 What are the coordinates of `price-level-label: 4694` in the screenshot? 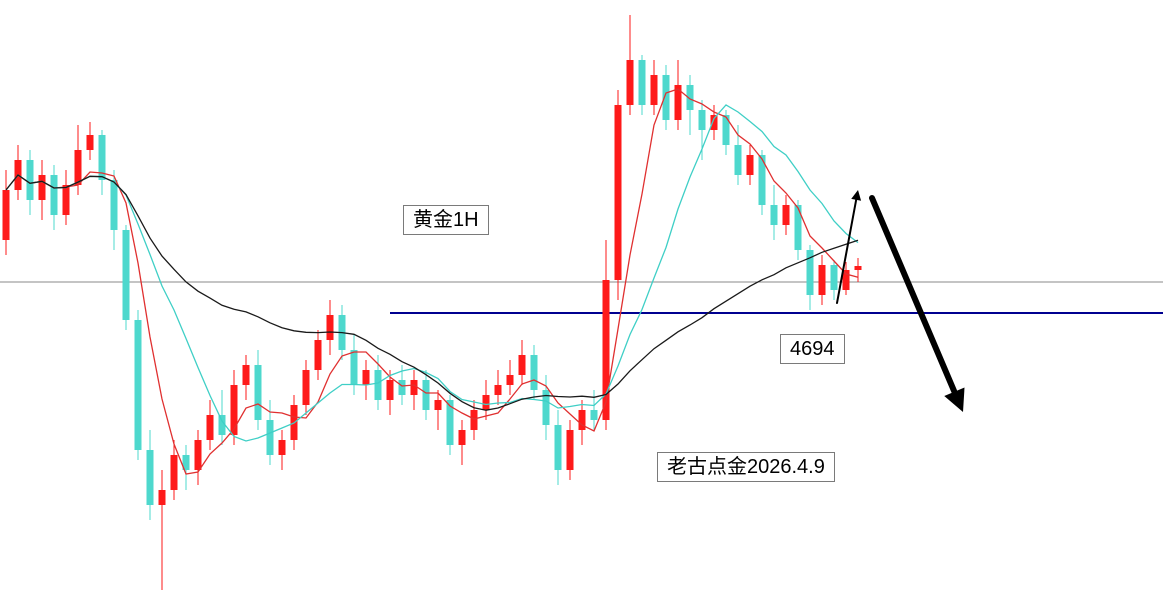 It's located at (812, 349).